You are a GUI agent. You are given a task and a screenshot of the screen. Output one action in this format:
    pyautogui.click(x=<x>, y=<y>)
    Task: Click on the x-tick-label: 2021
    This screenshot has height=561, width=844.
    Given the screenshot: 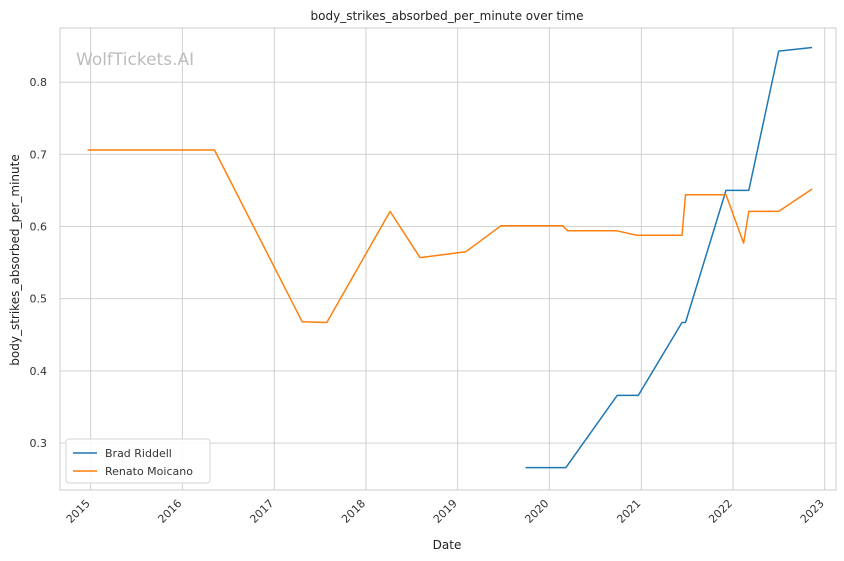 What is the action you would take?
    pyautogui.click(x=628, y=511)
    